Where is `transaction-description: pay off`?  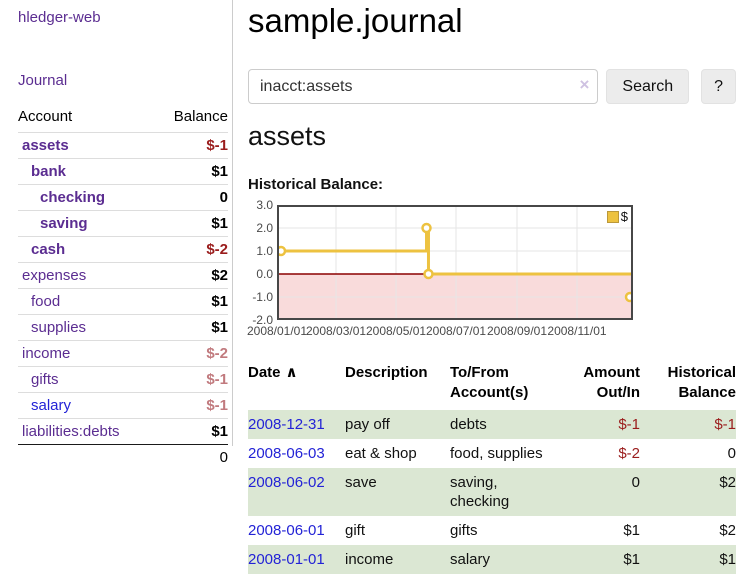
transaction-description: pay off is located at coordinates (397, 424).